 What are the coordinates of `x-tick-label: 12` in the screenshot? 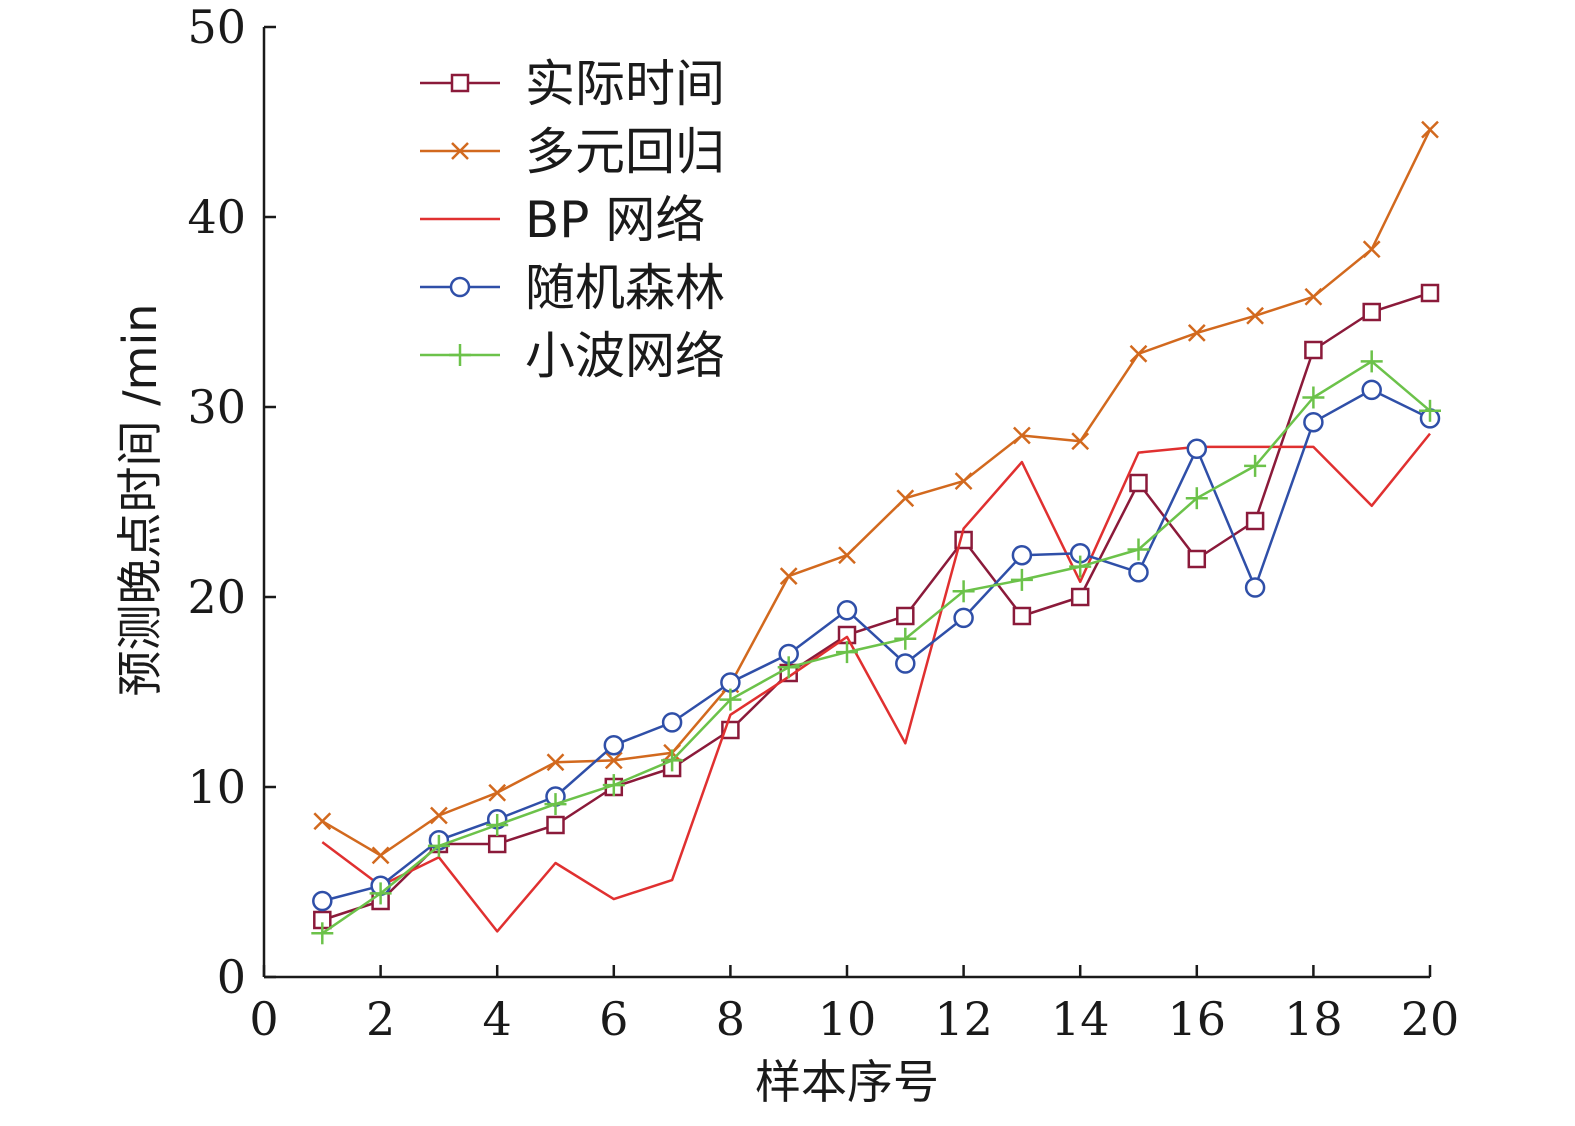 It's located at (963, 1019).